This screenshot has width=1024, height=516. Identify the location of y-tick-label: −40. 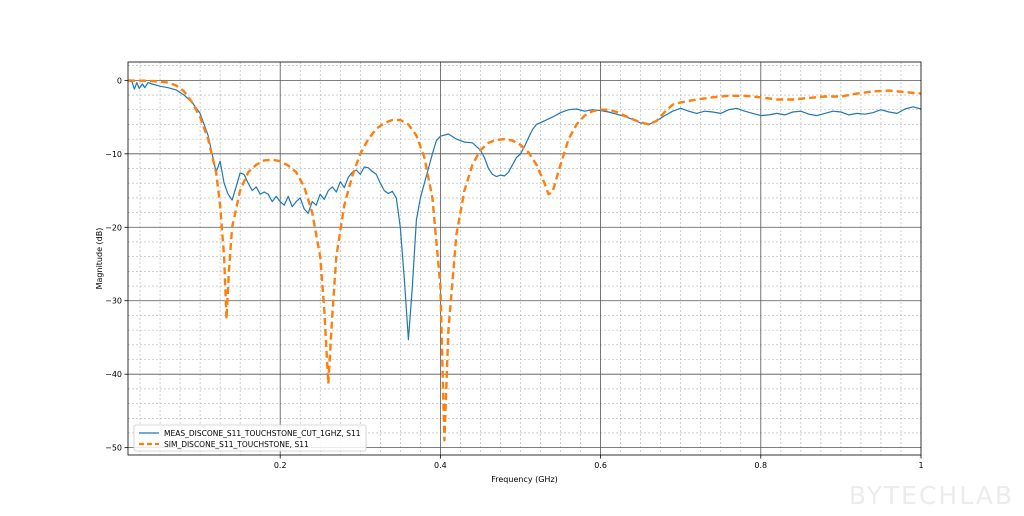
(113, 374).